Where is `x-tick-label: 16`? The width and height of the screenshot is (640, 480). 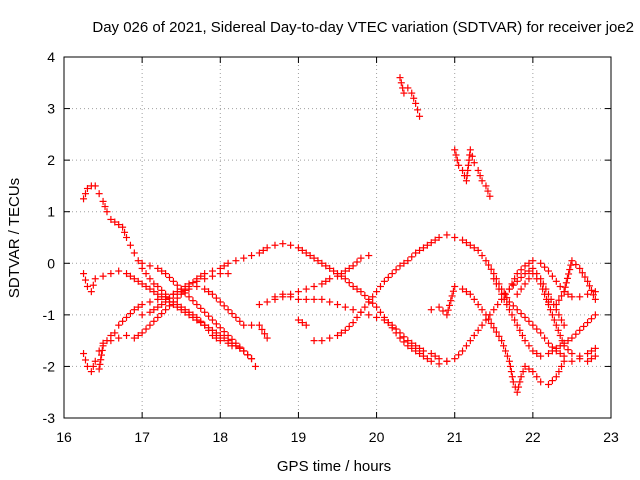 x-tick-label: 16 is located at coordinates (64, 437).